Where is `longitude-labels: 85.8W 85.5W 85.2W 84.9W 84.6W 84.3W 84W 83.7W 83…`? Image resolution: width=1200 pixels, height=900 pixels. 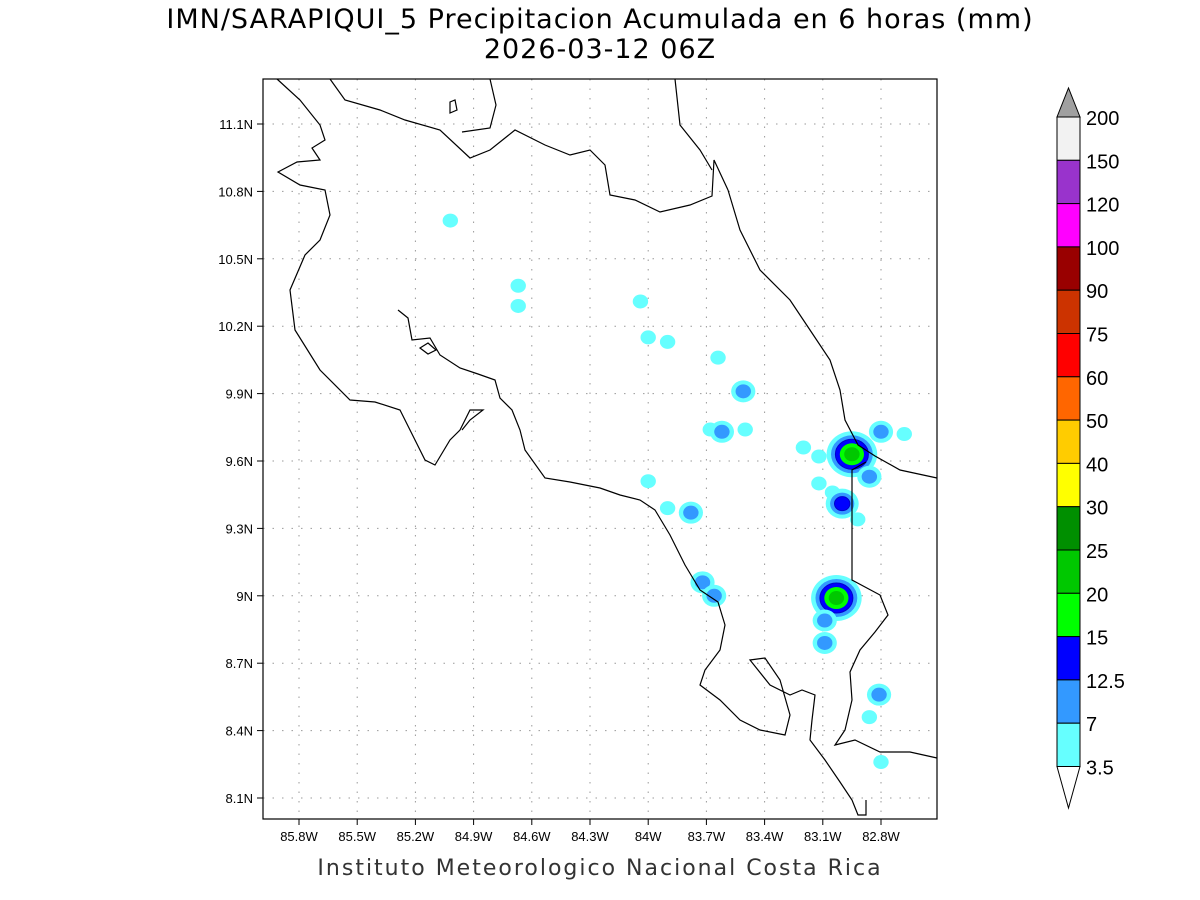 longitude-labels: 85.8W 85.5W 85.2W 84.9W 84.6W 84.3W 84W 83.7W 83… is located at coordinates (590, 836).